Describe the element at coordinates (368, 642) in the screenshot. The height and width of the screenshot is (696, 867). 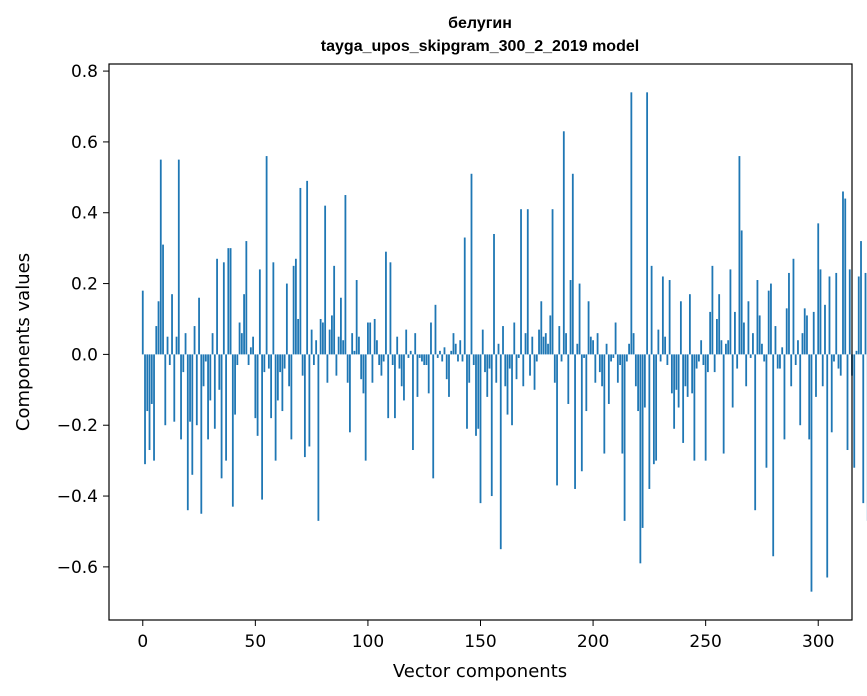
I see `x-tick-label: 100` at that location.